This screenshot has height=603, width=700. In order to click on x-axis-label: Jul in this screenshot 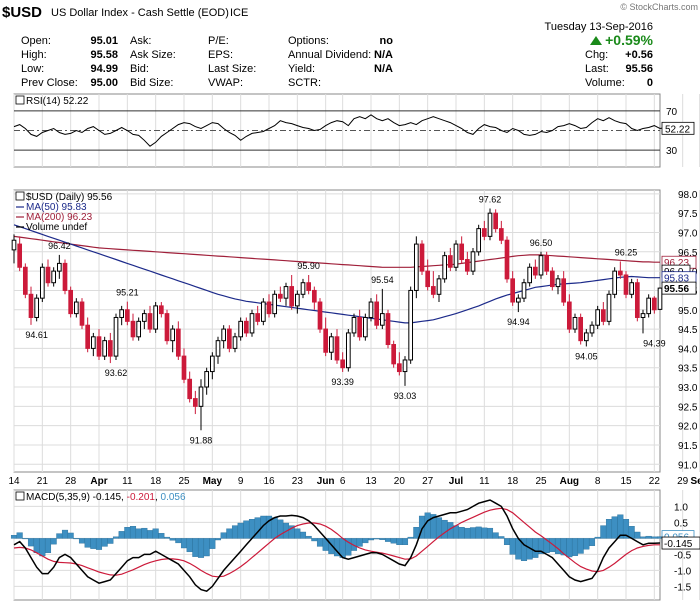, I will do `click(456, 481)`.